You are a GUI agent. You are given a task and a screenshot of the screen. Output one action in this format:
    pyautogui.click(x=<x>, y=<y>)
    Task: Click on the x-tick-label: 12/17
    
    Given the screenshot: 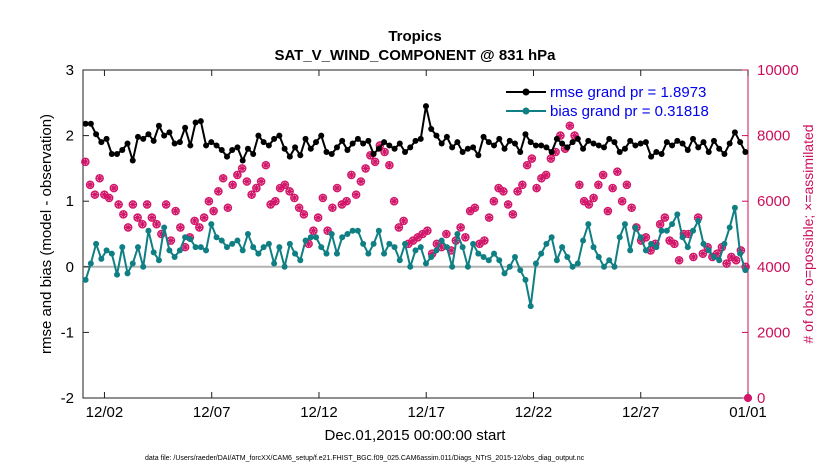 What is the action you would take?
    pyautogui.click(x=426, y=412)
    